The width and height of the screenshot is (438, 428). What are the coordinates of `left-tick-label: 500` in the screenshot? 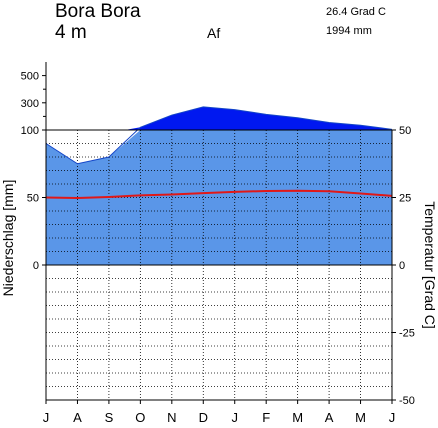 It's located at (30, 77).